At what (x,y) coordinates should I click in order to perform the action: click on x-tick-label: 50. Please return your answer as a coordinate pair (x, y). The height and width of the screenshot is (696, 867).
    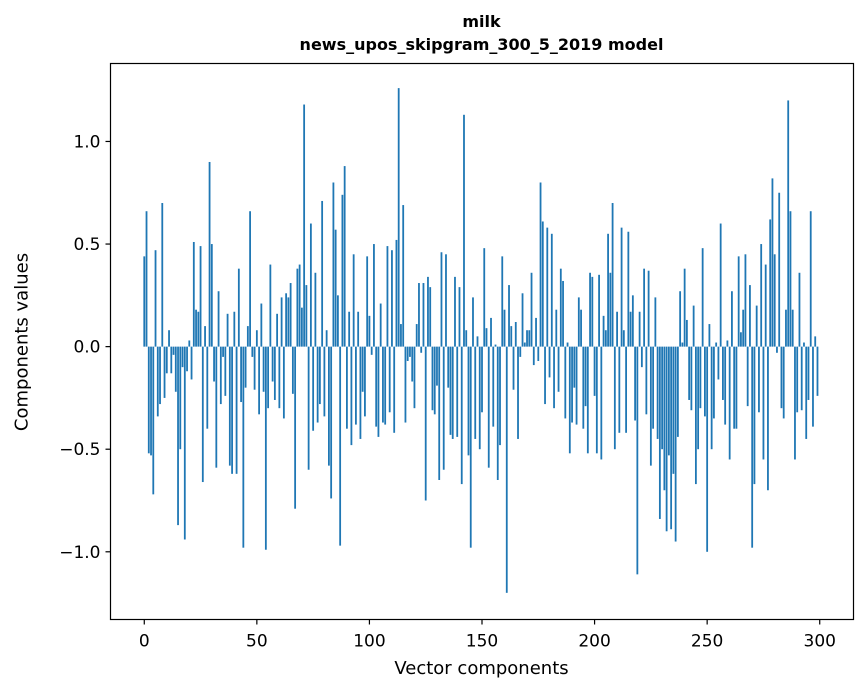
    Looking at the image, I should click on (257, 642).